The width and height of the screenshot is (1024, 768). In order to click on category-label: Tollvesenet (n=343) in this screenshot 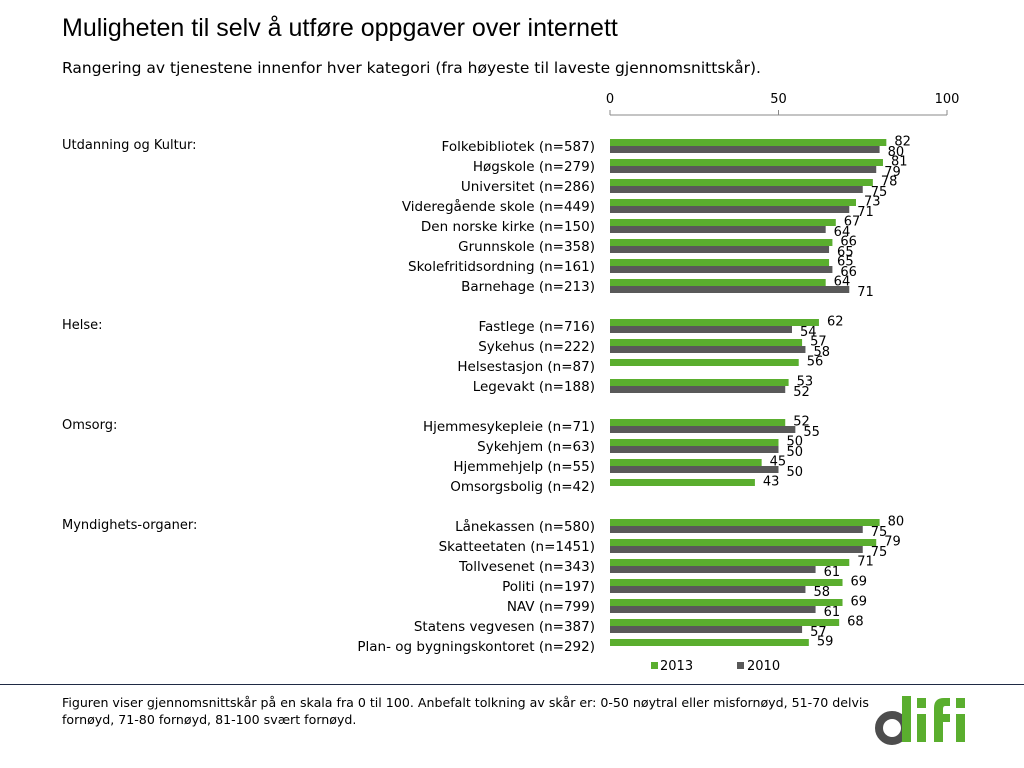, I will do `click(526, 567)`.